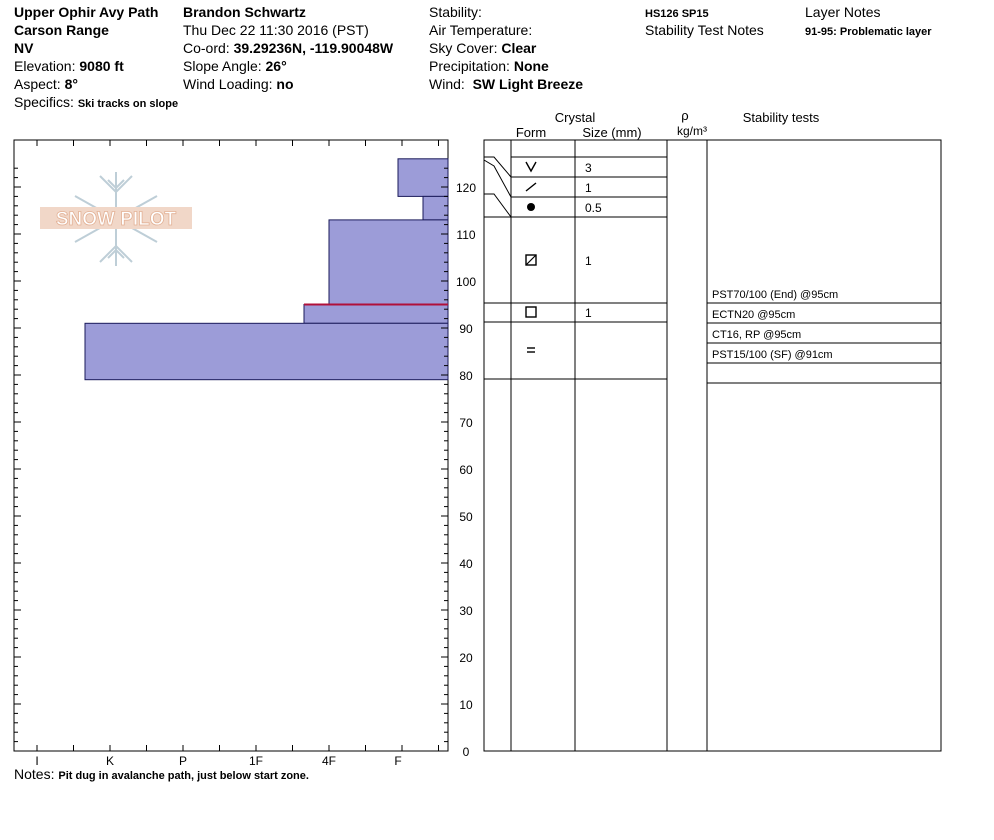 The width and height of the screenshot is (994, 840). I want to click on crystal-header: Crystal, so click(575, 117).